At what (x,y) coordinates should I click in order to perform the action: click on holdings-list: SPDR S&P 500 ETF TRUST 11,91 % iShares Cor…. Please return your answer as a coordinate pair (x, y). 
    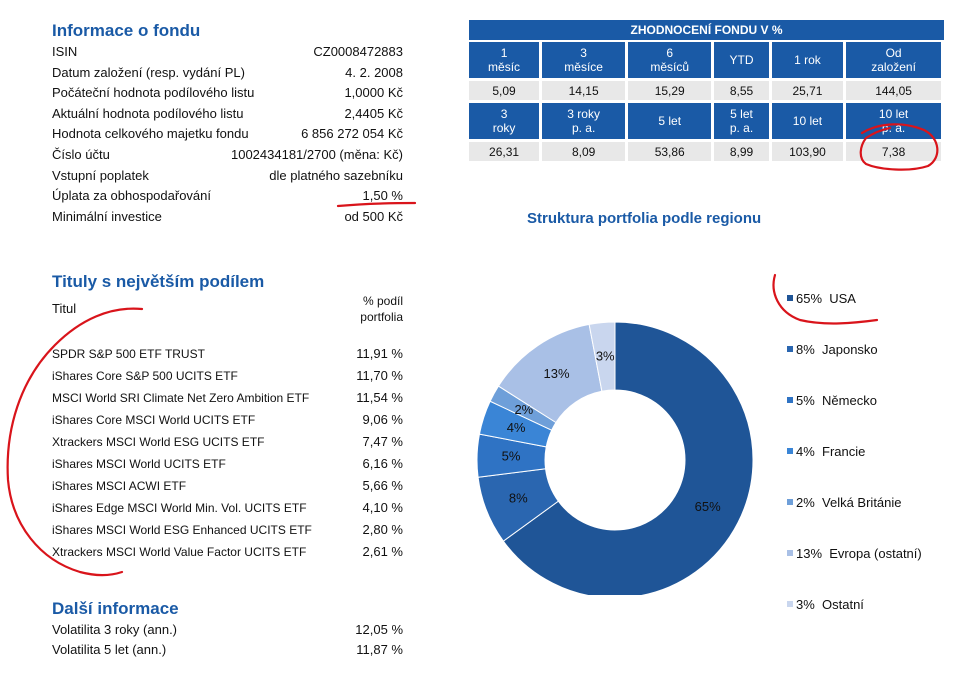
    Looking at the image, I should click on (227, 455).